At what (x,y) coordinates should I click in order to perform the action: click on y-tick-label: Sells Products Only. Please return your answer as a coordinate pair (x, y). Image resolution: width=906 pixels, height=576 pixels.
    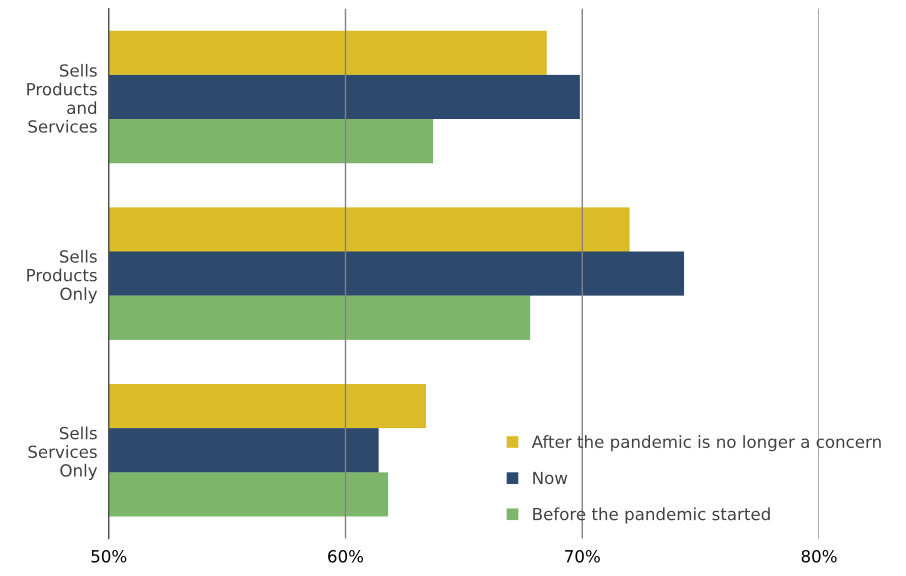
    Looking at the image, I should click on (62, 277).